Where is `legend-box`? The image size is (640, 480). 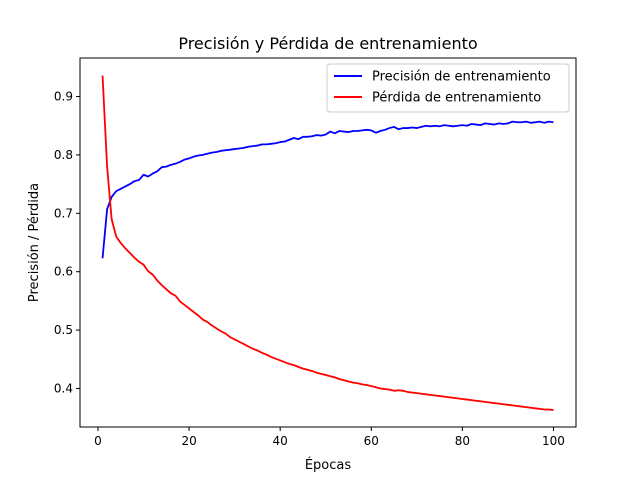
legend-box is located at coordinates (448, 88).